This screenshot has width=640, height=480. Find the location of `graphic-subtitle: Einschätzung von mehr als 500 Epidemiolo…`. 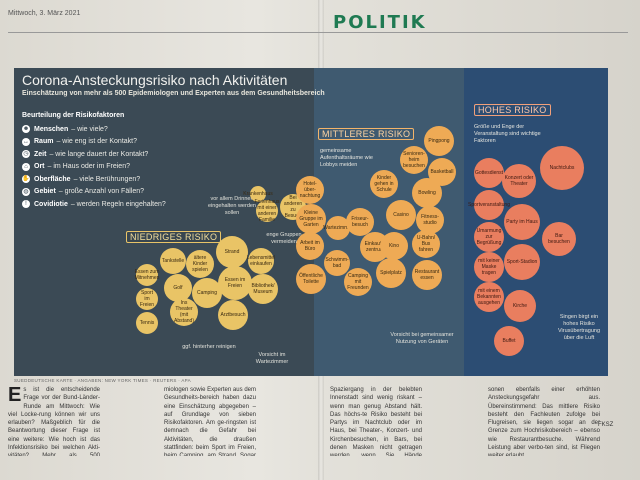

graphic-subtitle: Einschätzung von mehr als 500 Epidemiolo… is located at coordinates (173, 93).